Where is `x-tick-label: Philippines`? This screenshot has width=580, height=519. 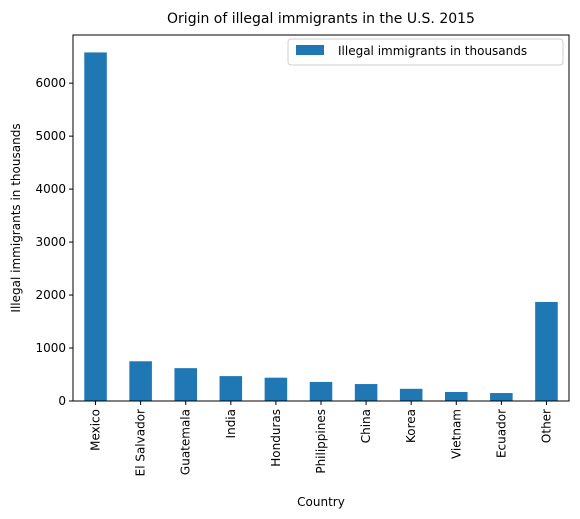
x-tick-label: Philippines is located at coordinates (321, 441).